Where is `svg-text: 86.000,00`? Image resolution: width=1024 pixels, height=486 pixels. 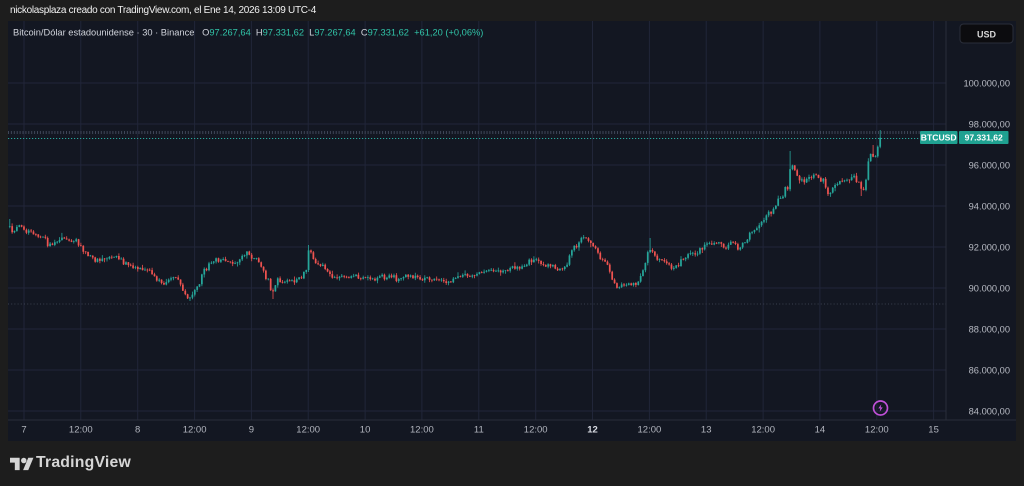
svg-text: 86.000,00 is located at coordinates (989, 371).